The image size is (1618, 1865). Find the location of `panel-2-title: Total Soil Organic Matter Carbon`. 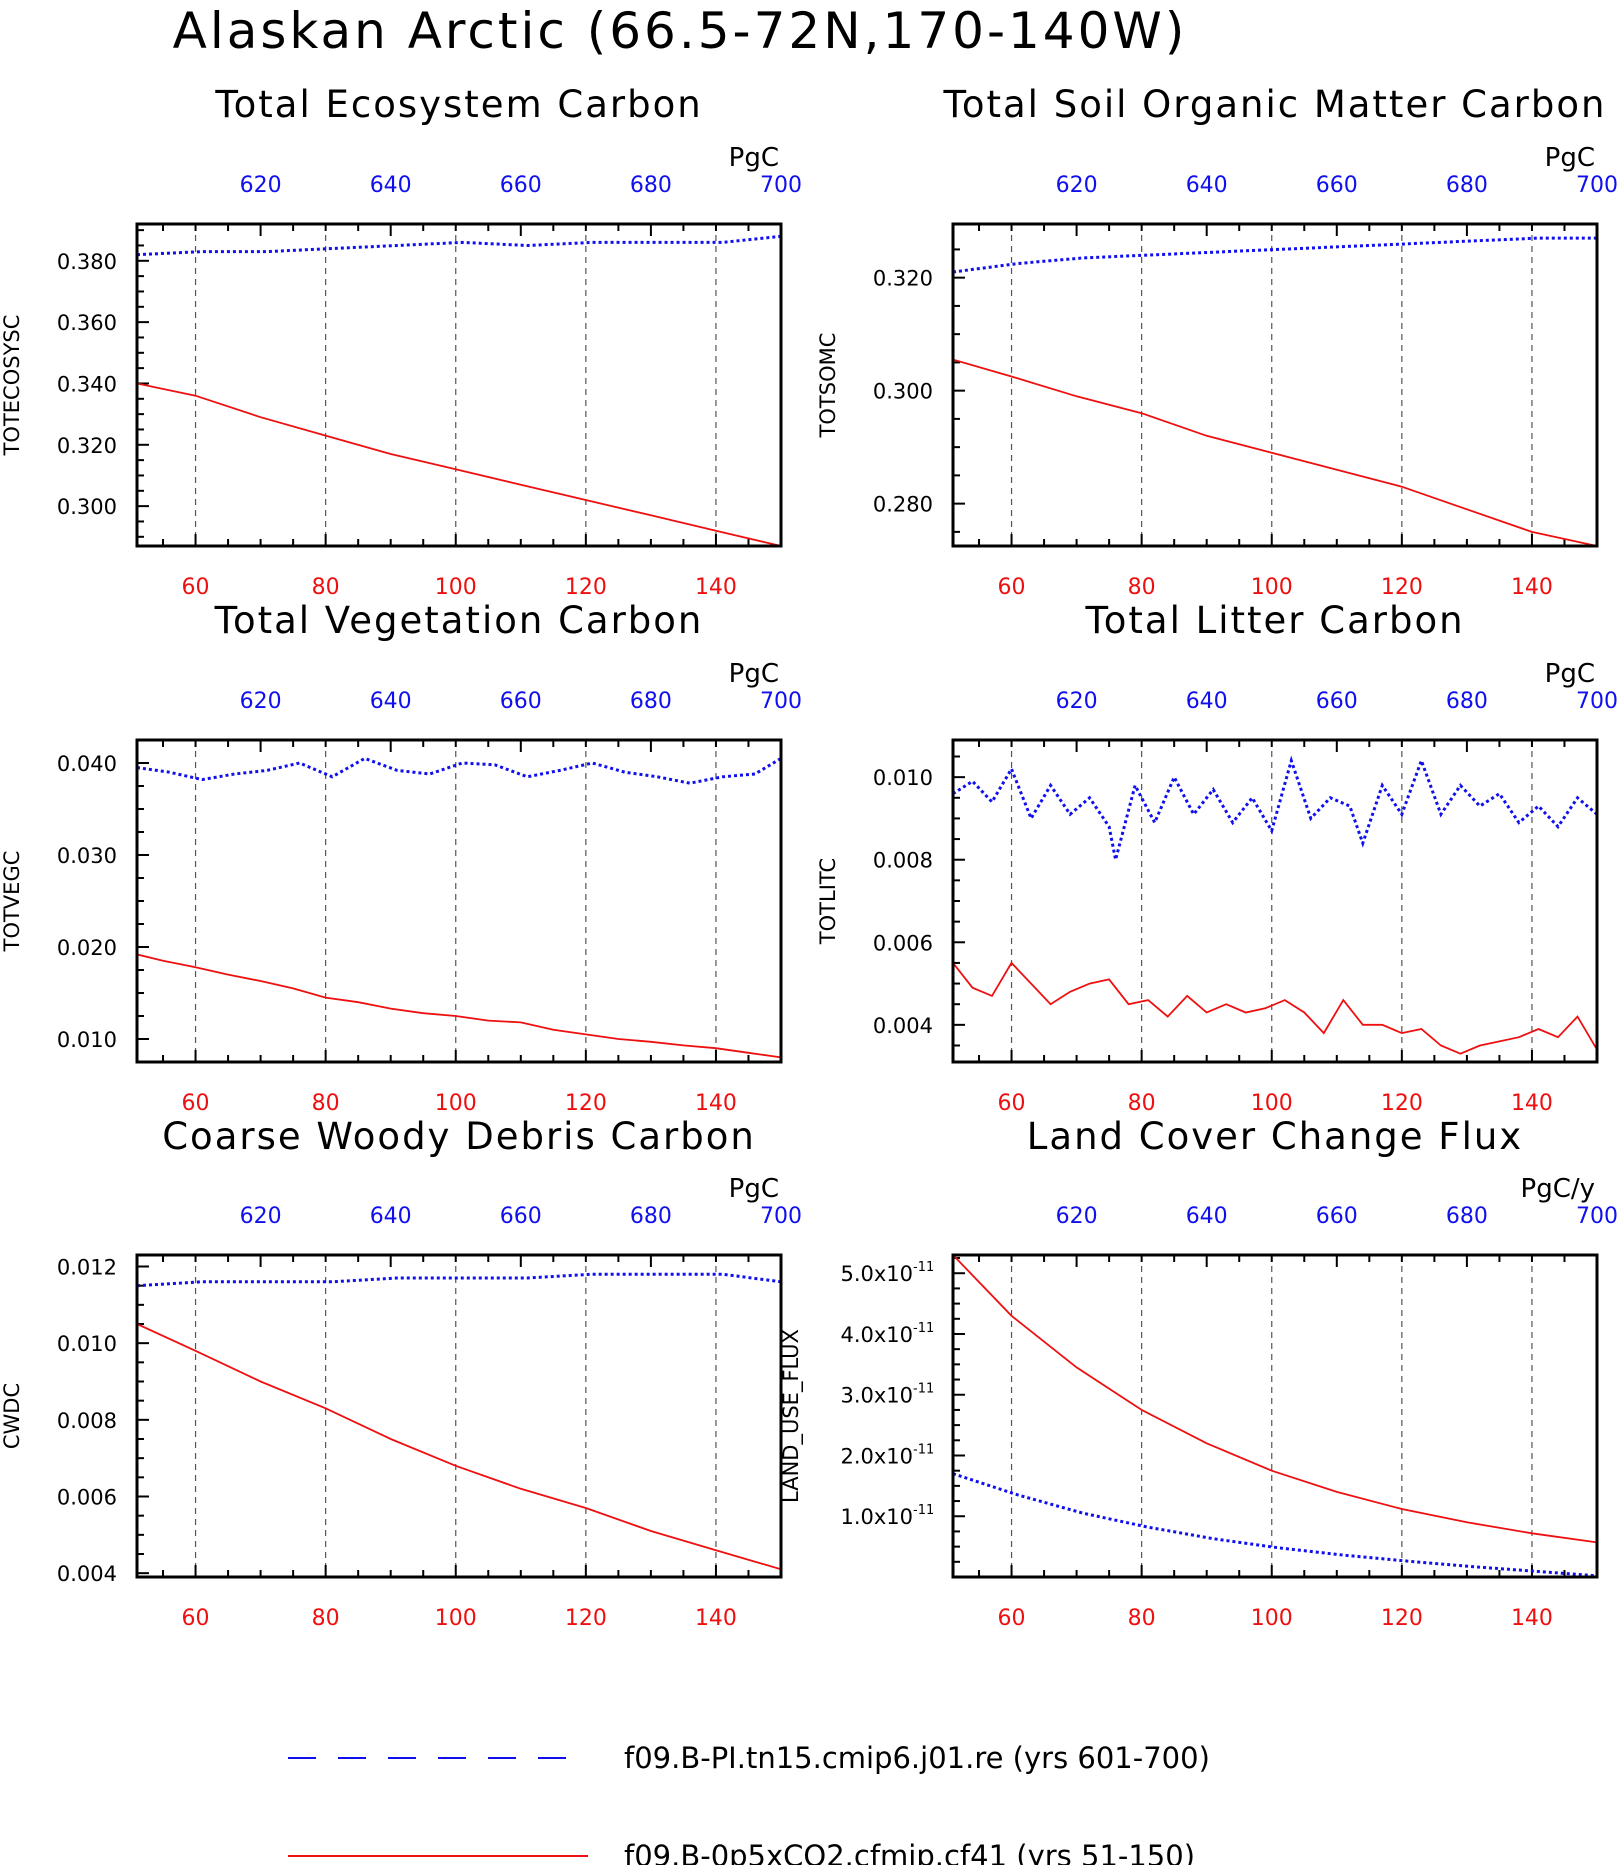

panel-2-title: Total Soil Organic Matter Carbon is located at coordinates (1275, 104).